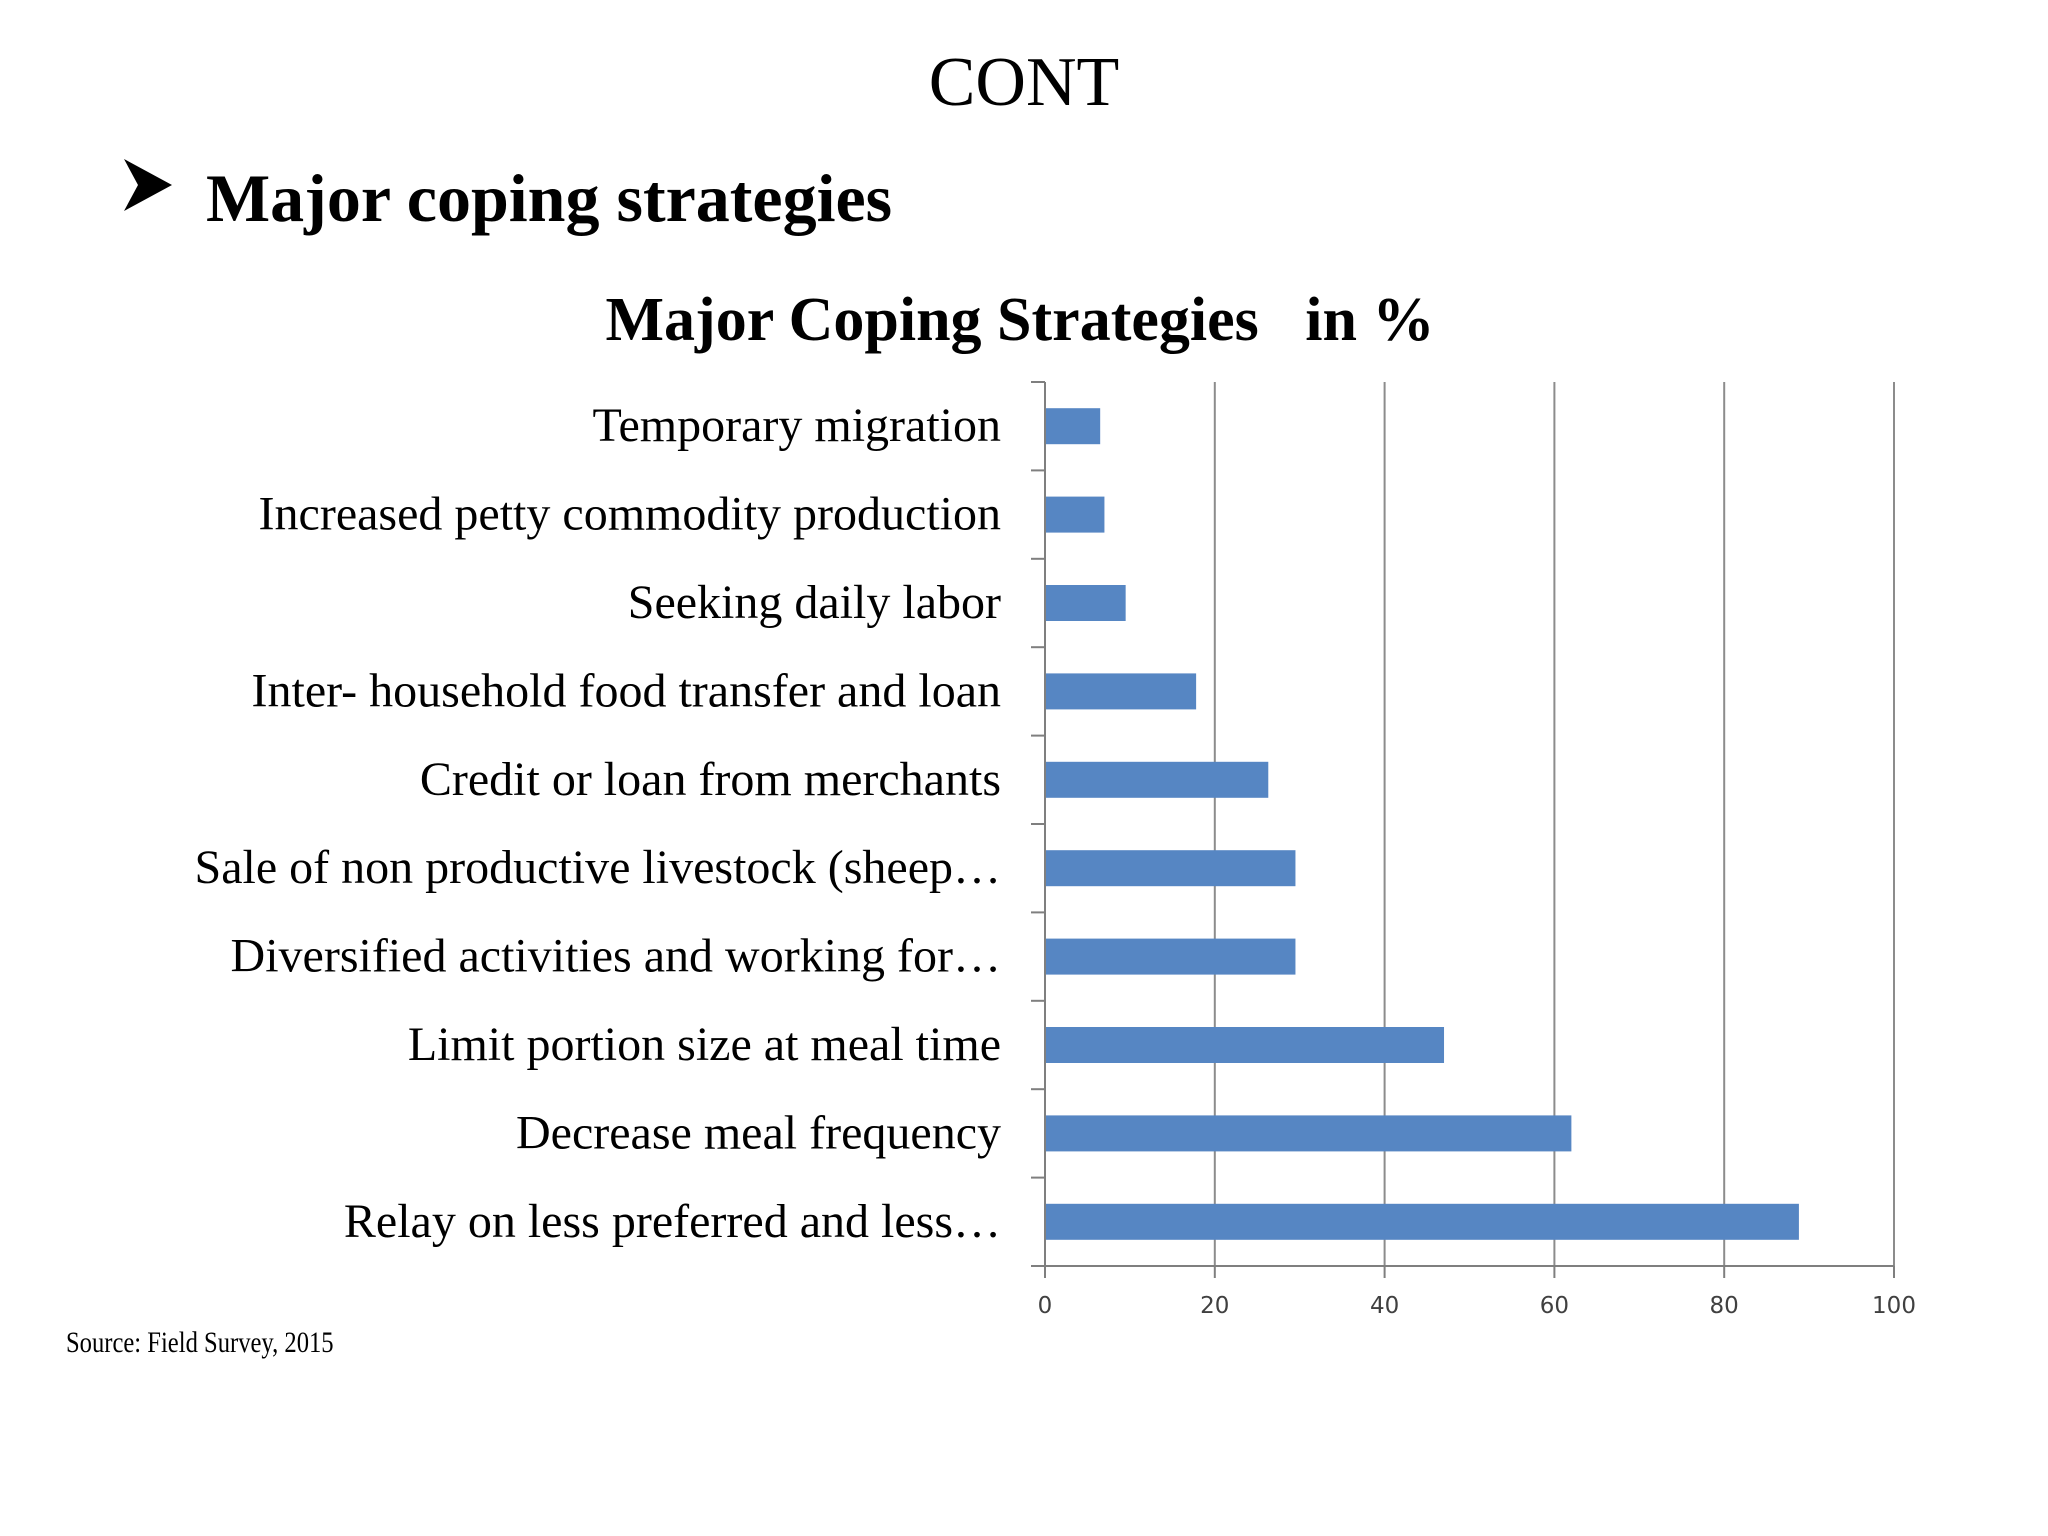  Describe the element at coordinates (630, 514) in the screenshot. I see `category-label-1: Increased petty commodity production` at that location.